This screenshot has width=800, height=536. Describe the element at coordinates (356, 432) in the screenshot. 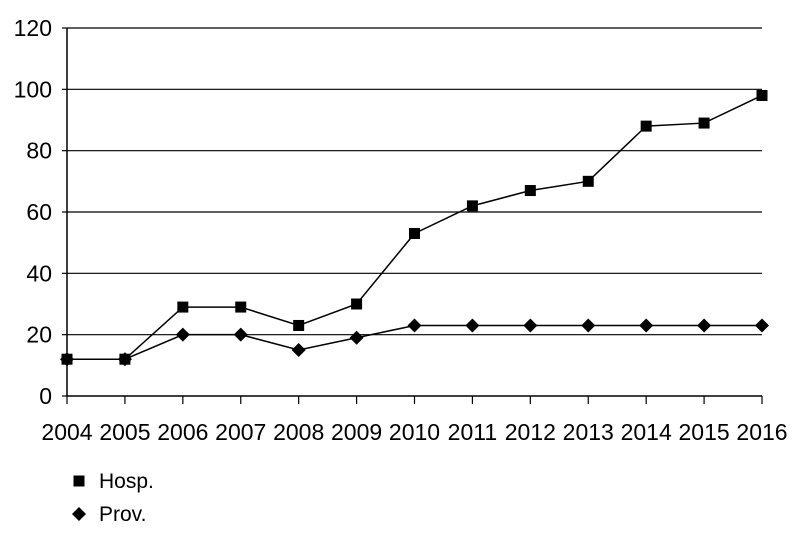

I see `x-tick-label: 2009` at that location.